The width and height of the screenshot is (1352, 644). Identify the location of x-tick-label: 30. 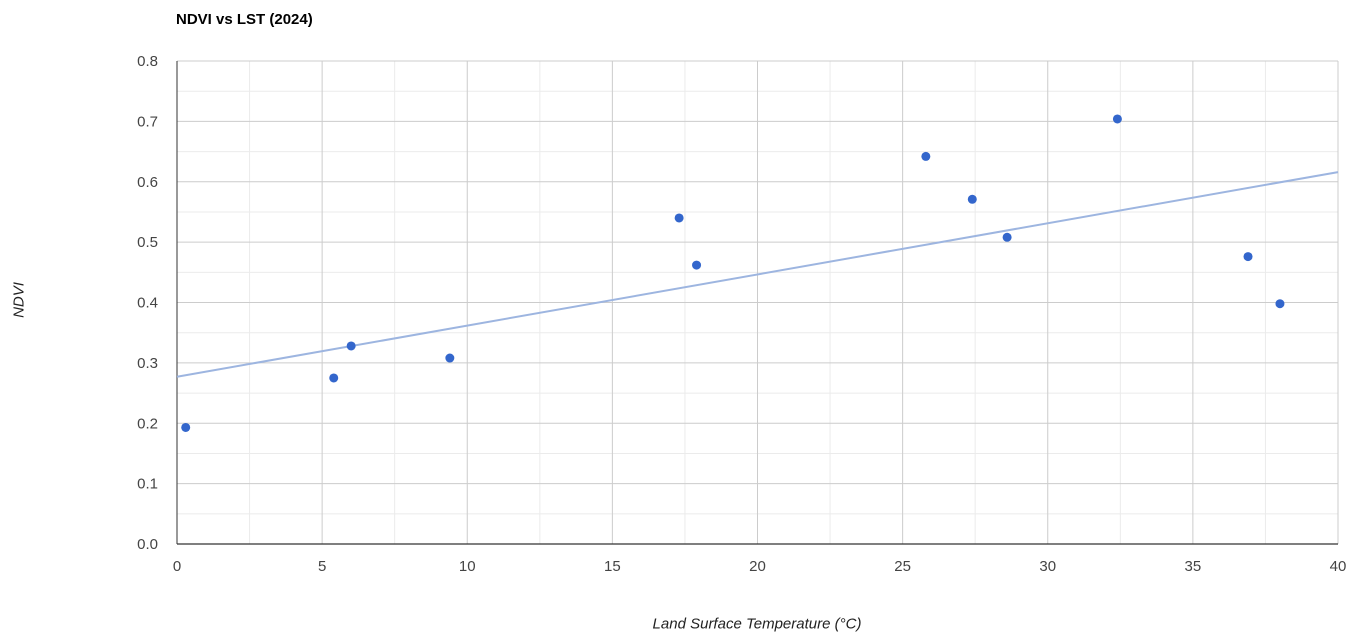
(1047, 566).